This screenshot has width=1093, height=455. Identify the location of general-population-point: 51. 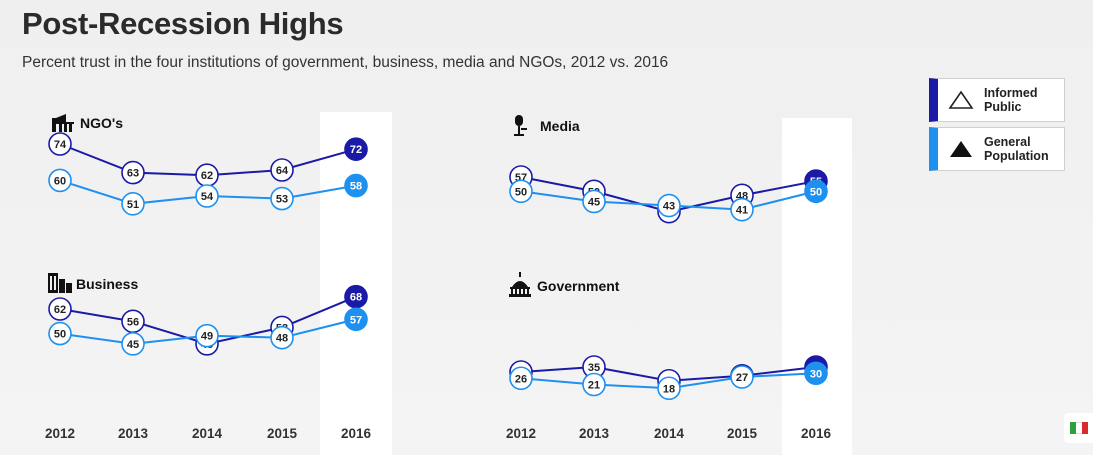
(133, 204).